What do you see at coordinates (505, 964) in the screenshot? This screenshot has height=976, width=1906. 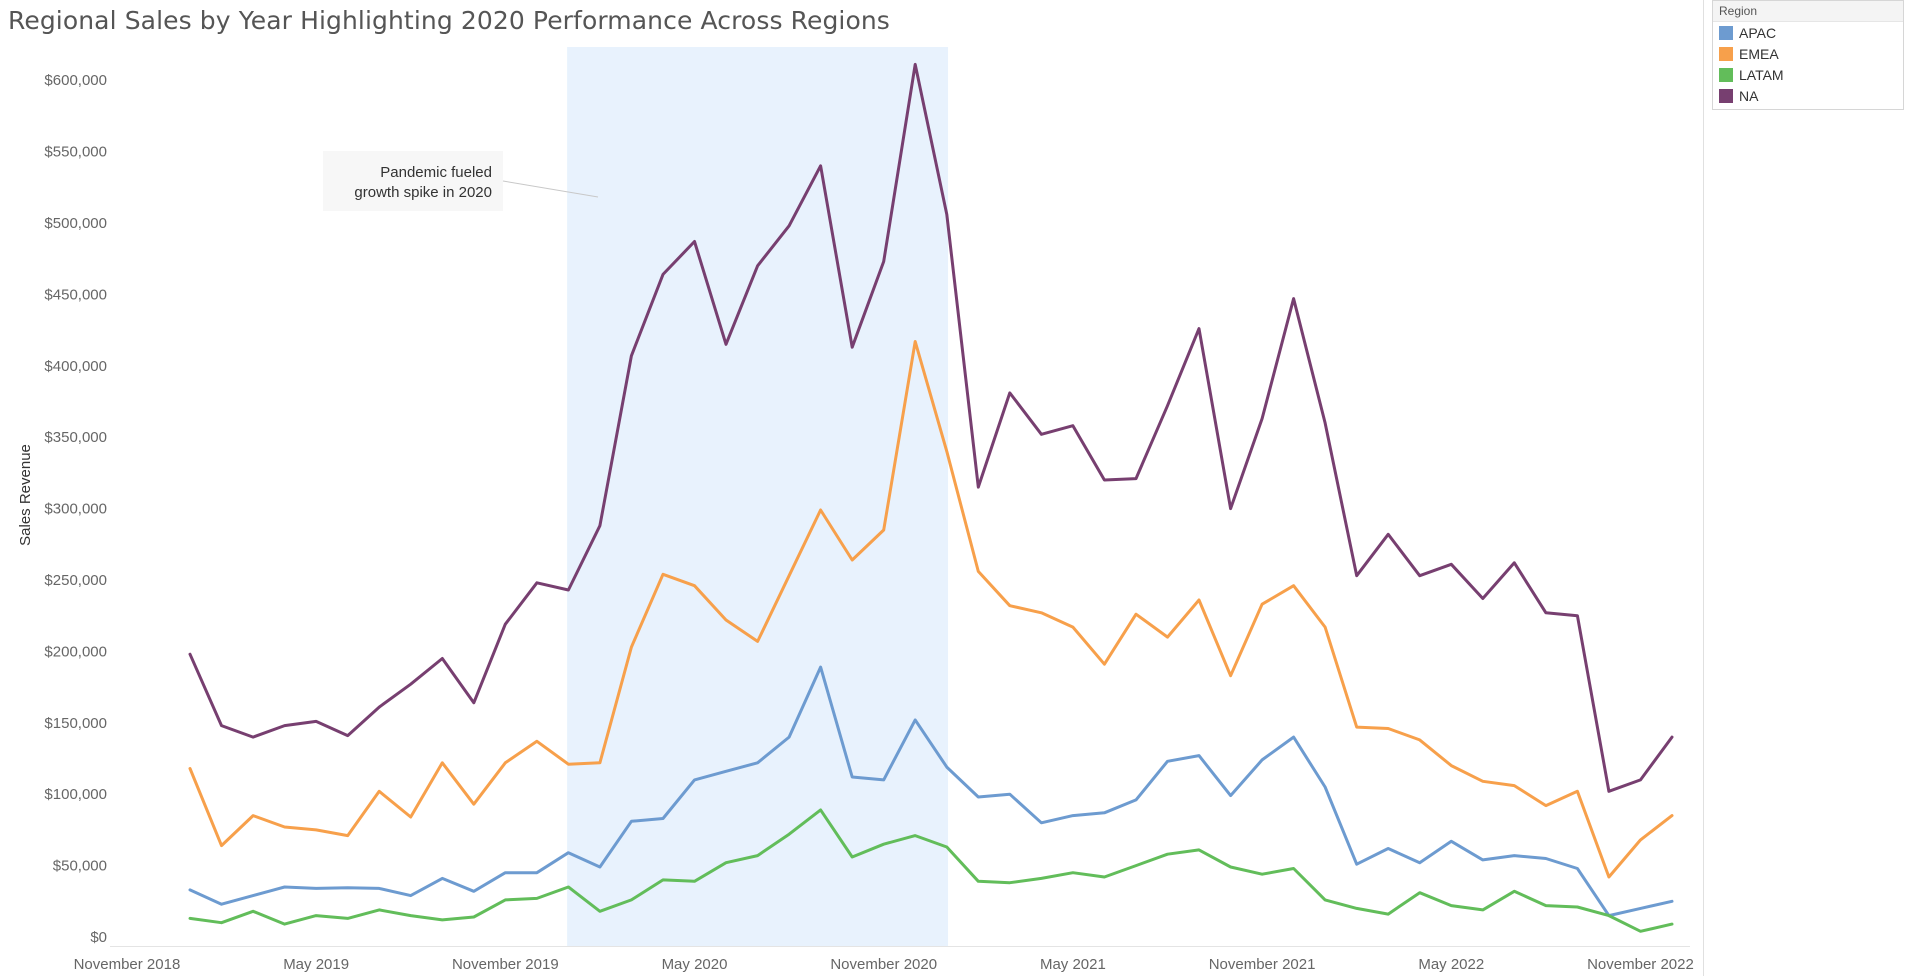 I see `x-tick-label: November 2019` at bounding box center [505, 964].